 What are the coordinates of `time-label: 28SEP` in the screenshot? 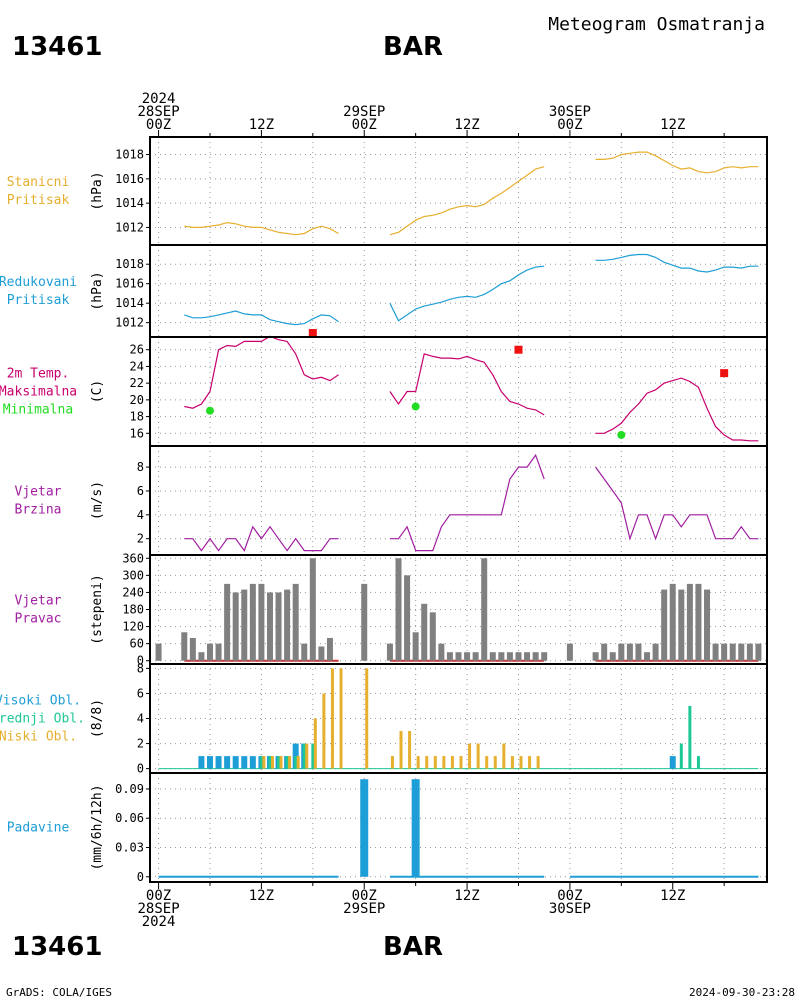 It's located at (158, 909).